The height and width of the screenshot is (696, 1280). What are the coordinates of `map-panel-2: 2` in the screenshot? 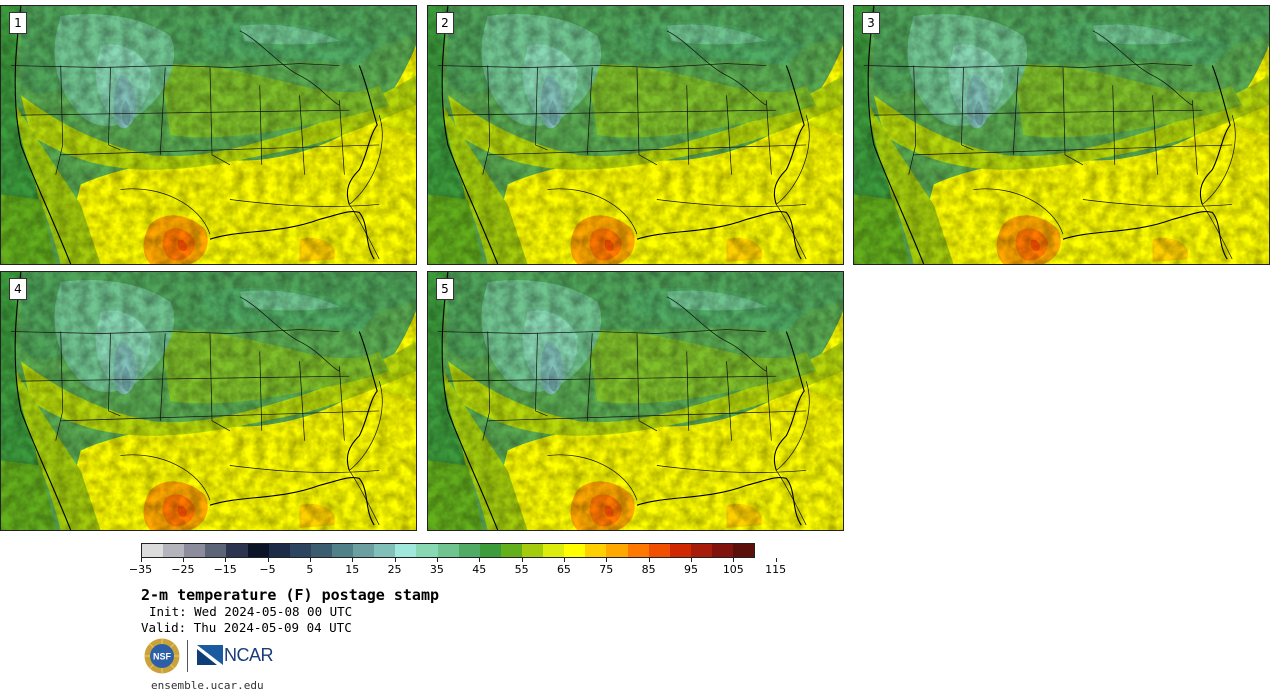 It's located at (635, 135).